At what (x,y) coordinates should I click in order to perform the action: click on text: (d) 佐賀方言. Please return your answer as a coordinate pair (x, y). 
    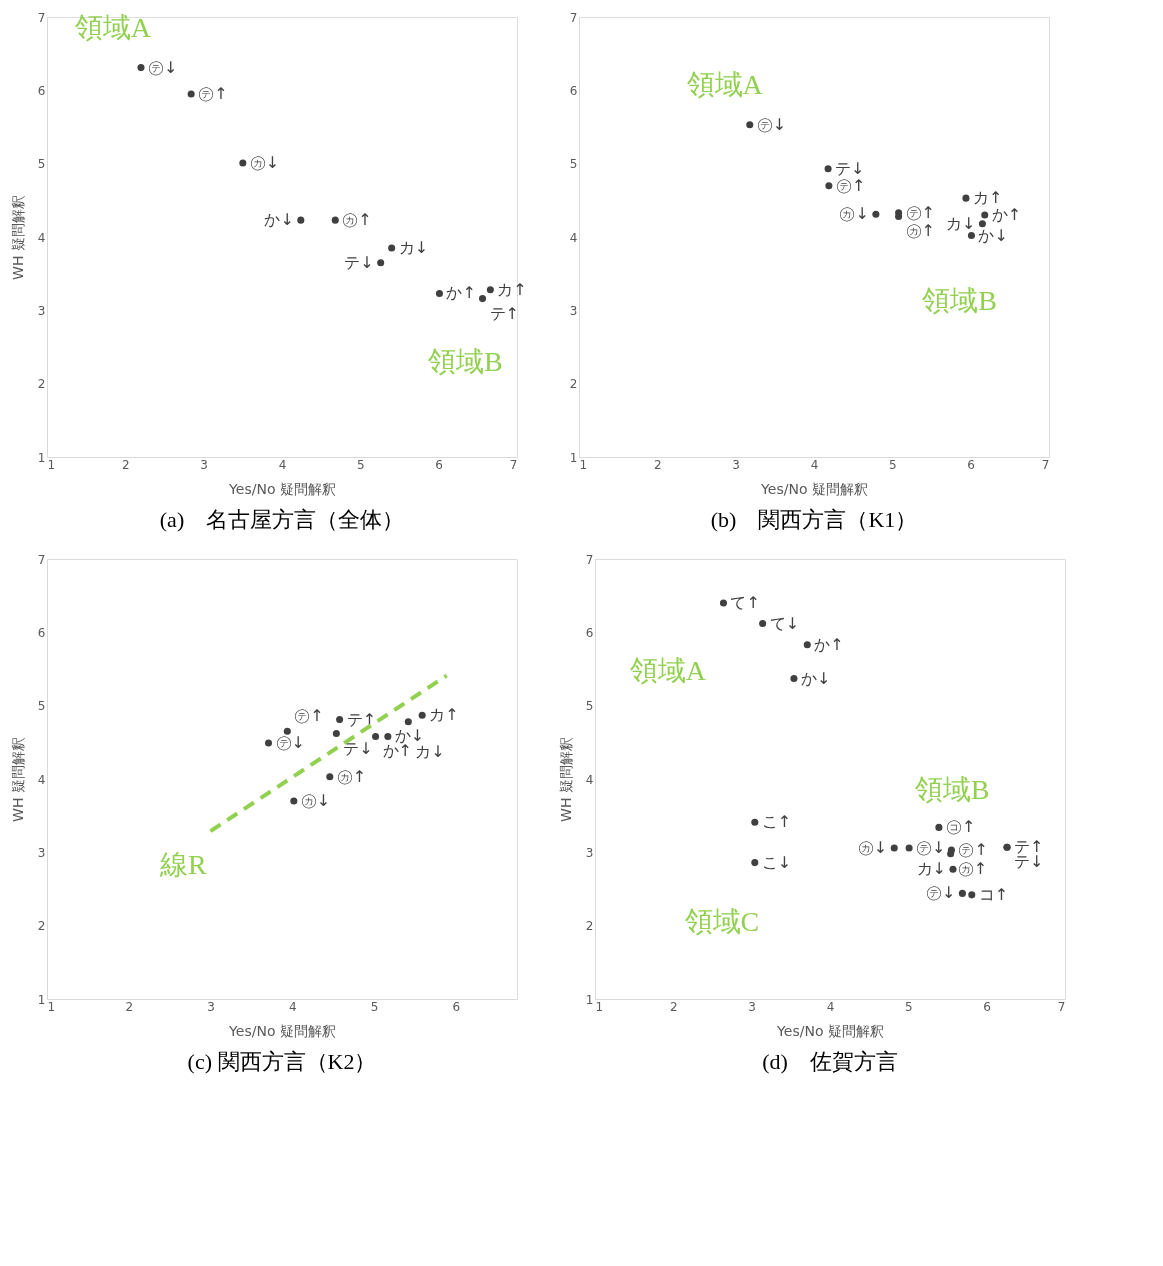
    Looking at the image, I should click on (830, 1061).